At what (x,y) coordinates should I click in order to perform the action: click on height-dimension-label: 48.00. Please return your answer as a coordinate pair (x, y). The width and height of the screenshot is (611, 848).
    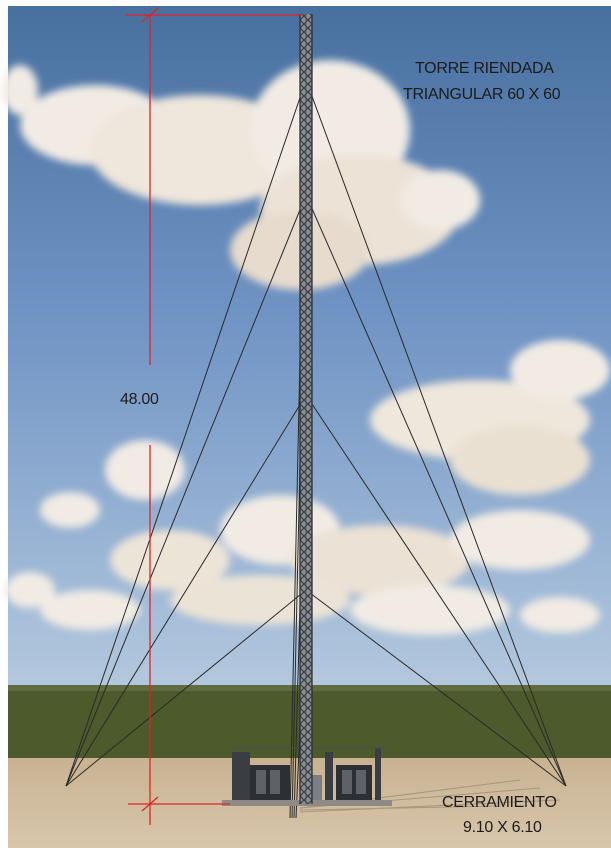
    Looking at the image, I should click on (139, 399).